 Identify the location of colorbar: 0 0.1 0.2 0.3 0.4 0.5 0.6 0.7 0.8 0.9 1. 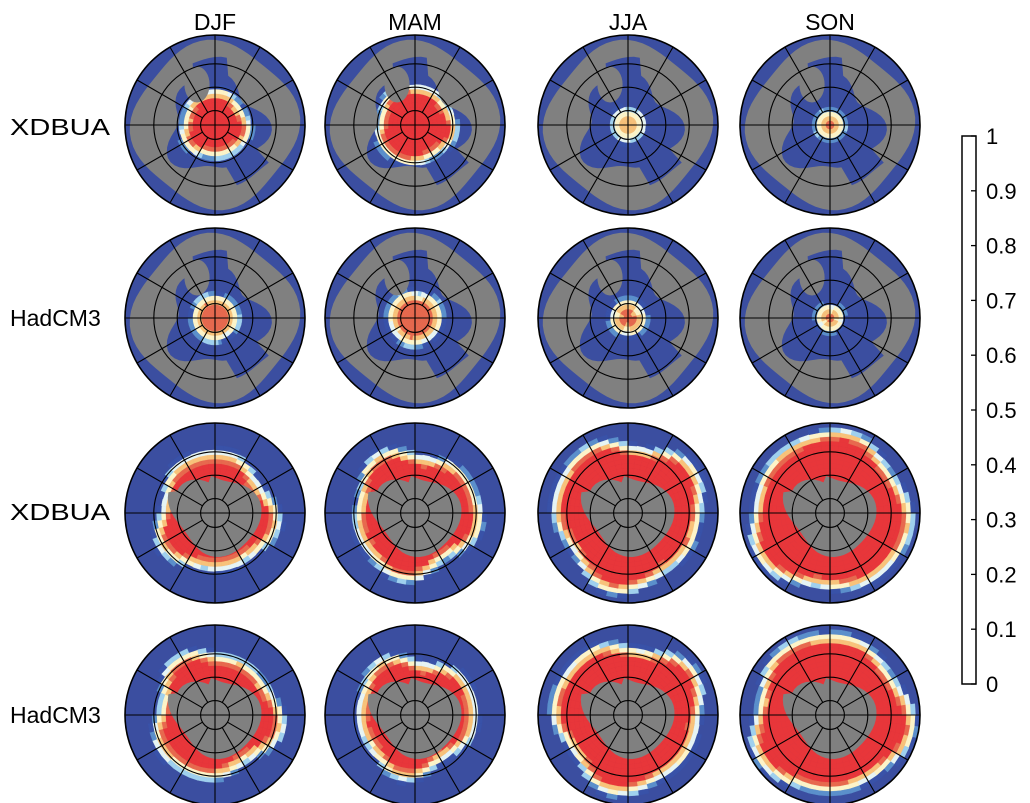
(989, 410).